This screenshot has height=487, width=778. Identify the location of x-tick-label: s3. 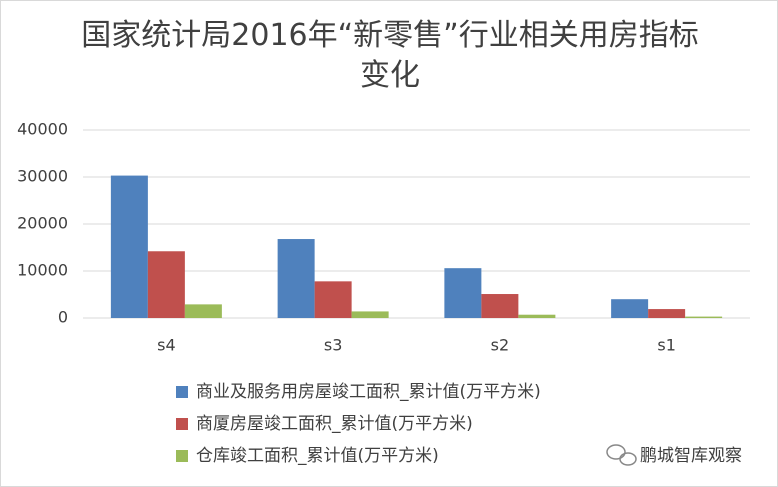
(333, 345).